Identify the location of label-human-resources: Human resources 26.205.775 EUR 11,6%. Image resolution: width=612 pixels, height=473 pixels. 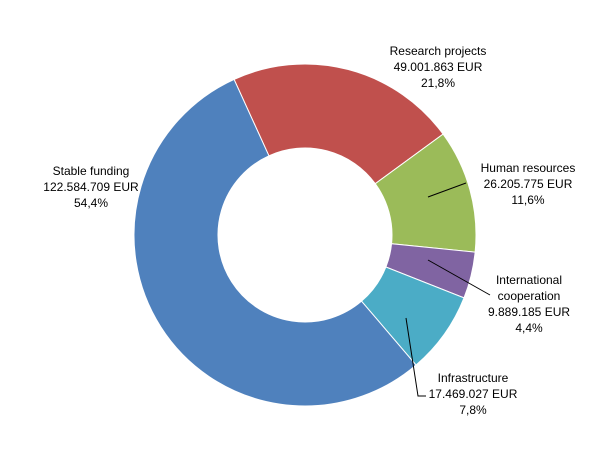
(528, 184).